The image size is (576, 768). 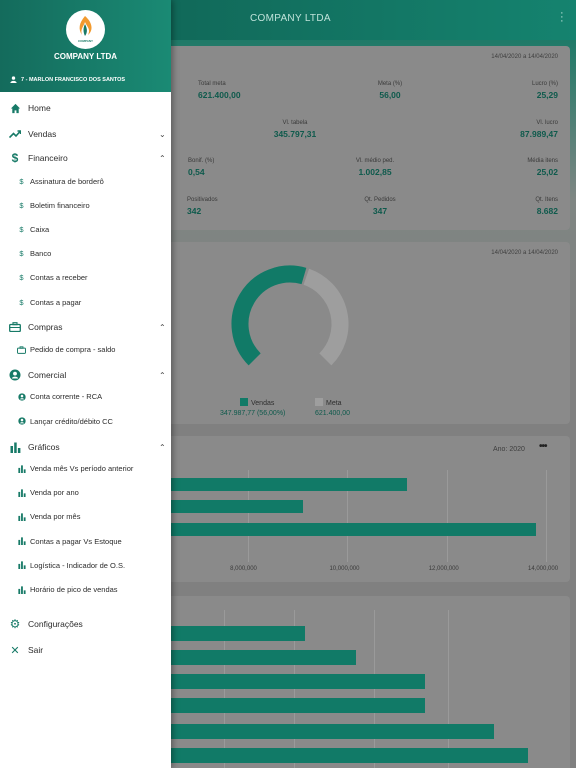 What do you see at coordinates (269, 315) in the screenshot?
I see `gauge-vendas-arc` at bounding box center [269, 315].